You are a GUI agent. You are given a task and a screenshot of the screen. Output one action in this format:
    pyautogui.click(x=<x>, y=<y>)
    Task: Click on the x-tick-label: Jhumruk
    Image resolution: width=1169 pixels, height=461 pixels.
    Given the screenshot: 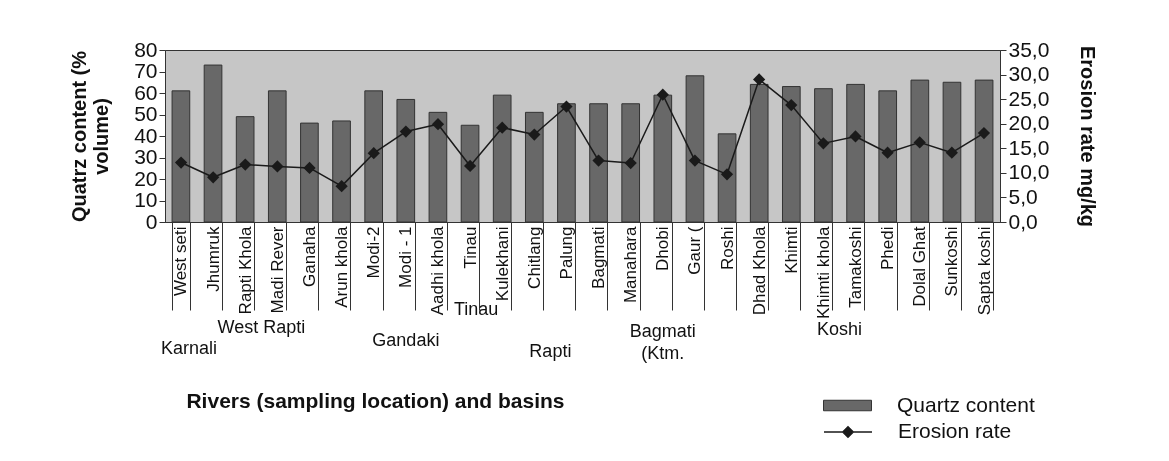 What is the action you would take?
    pyautogui.click(x=213, y=259)
    